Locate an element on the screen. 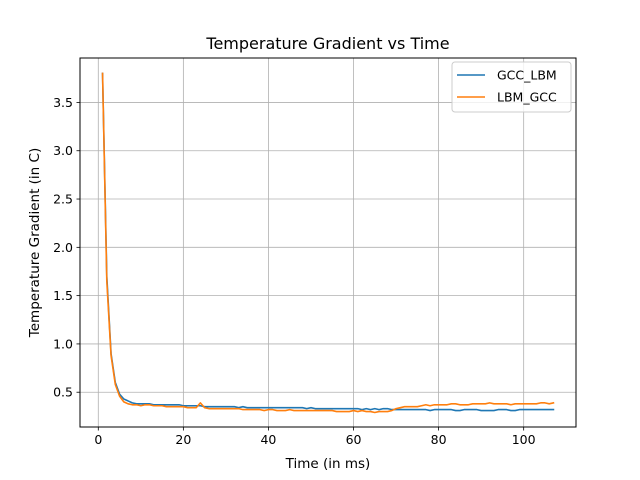 This screenshot has width=640, height=480. x-tick-label: 80 is located at coordinates (439, 439).